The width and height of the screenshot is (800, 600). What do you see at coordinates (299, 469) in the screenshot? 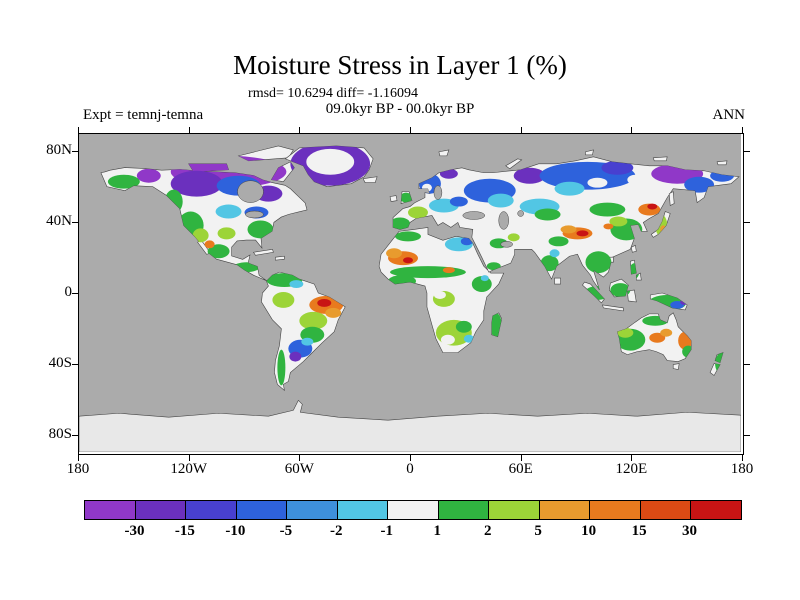
I see `lon-tick-label: 60W` at bounding box center [299, 469].